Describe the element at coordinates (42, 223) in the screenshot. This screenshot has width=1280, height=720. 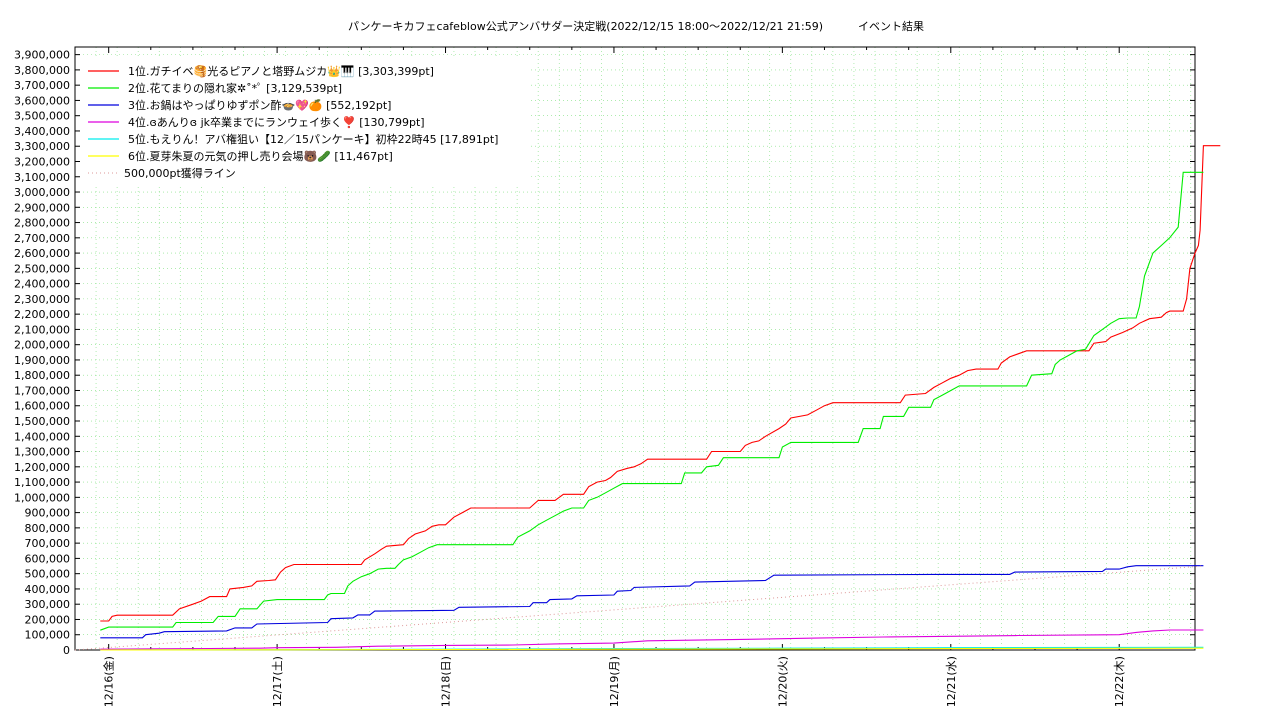
I see `y-tick-label: 2,800,000` at that location.